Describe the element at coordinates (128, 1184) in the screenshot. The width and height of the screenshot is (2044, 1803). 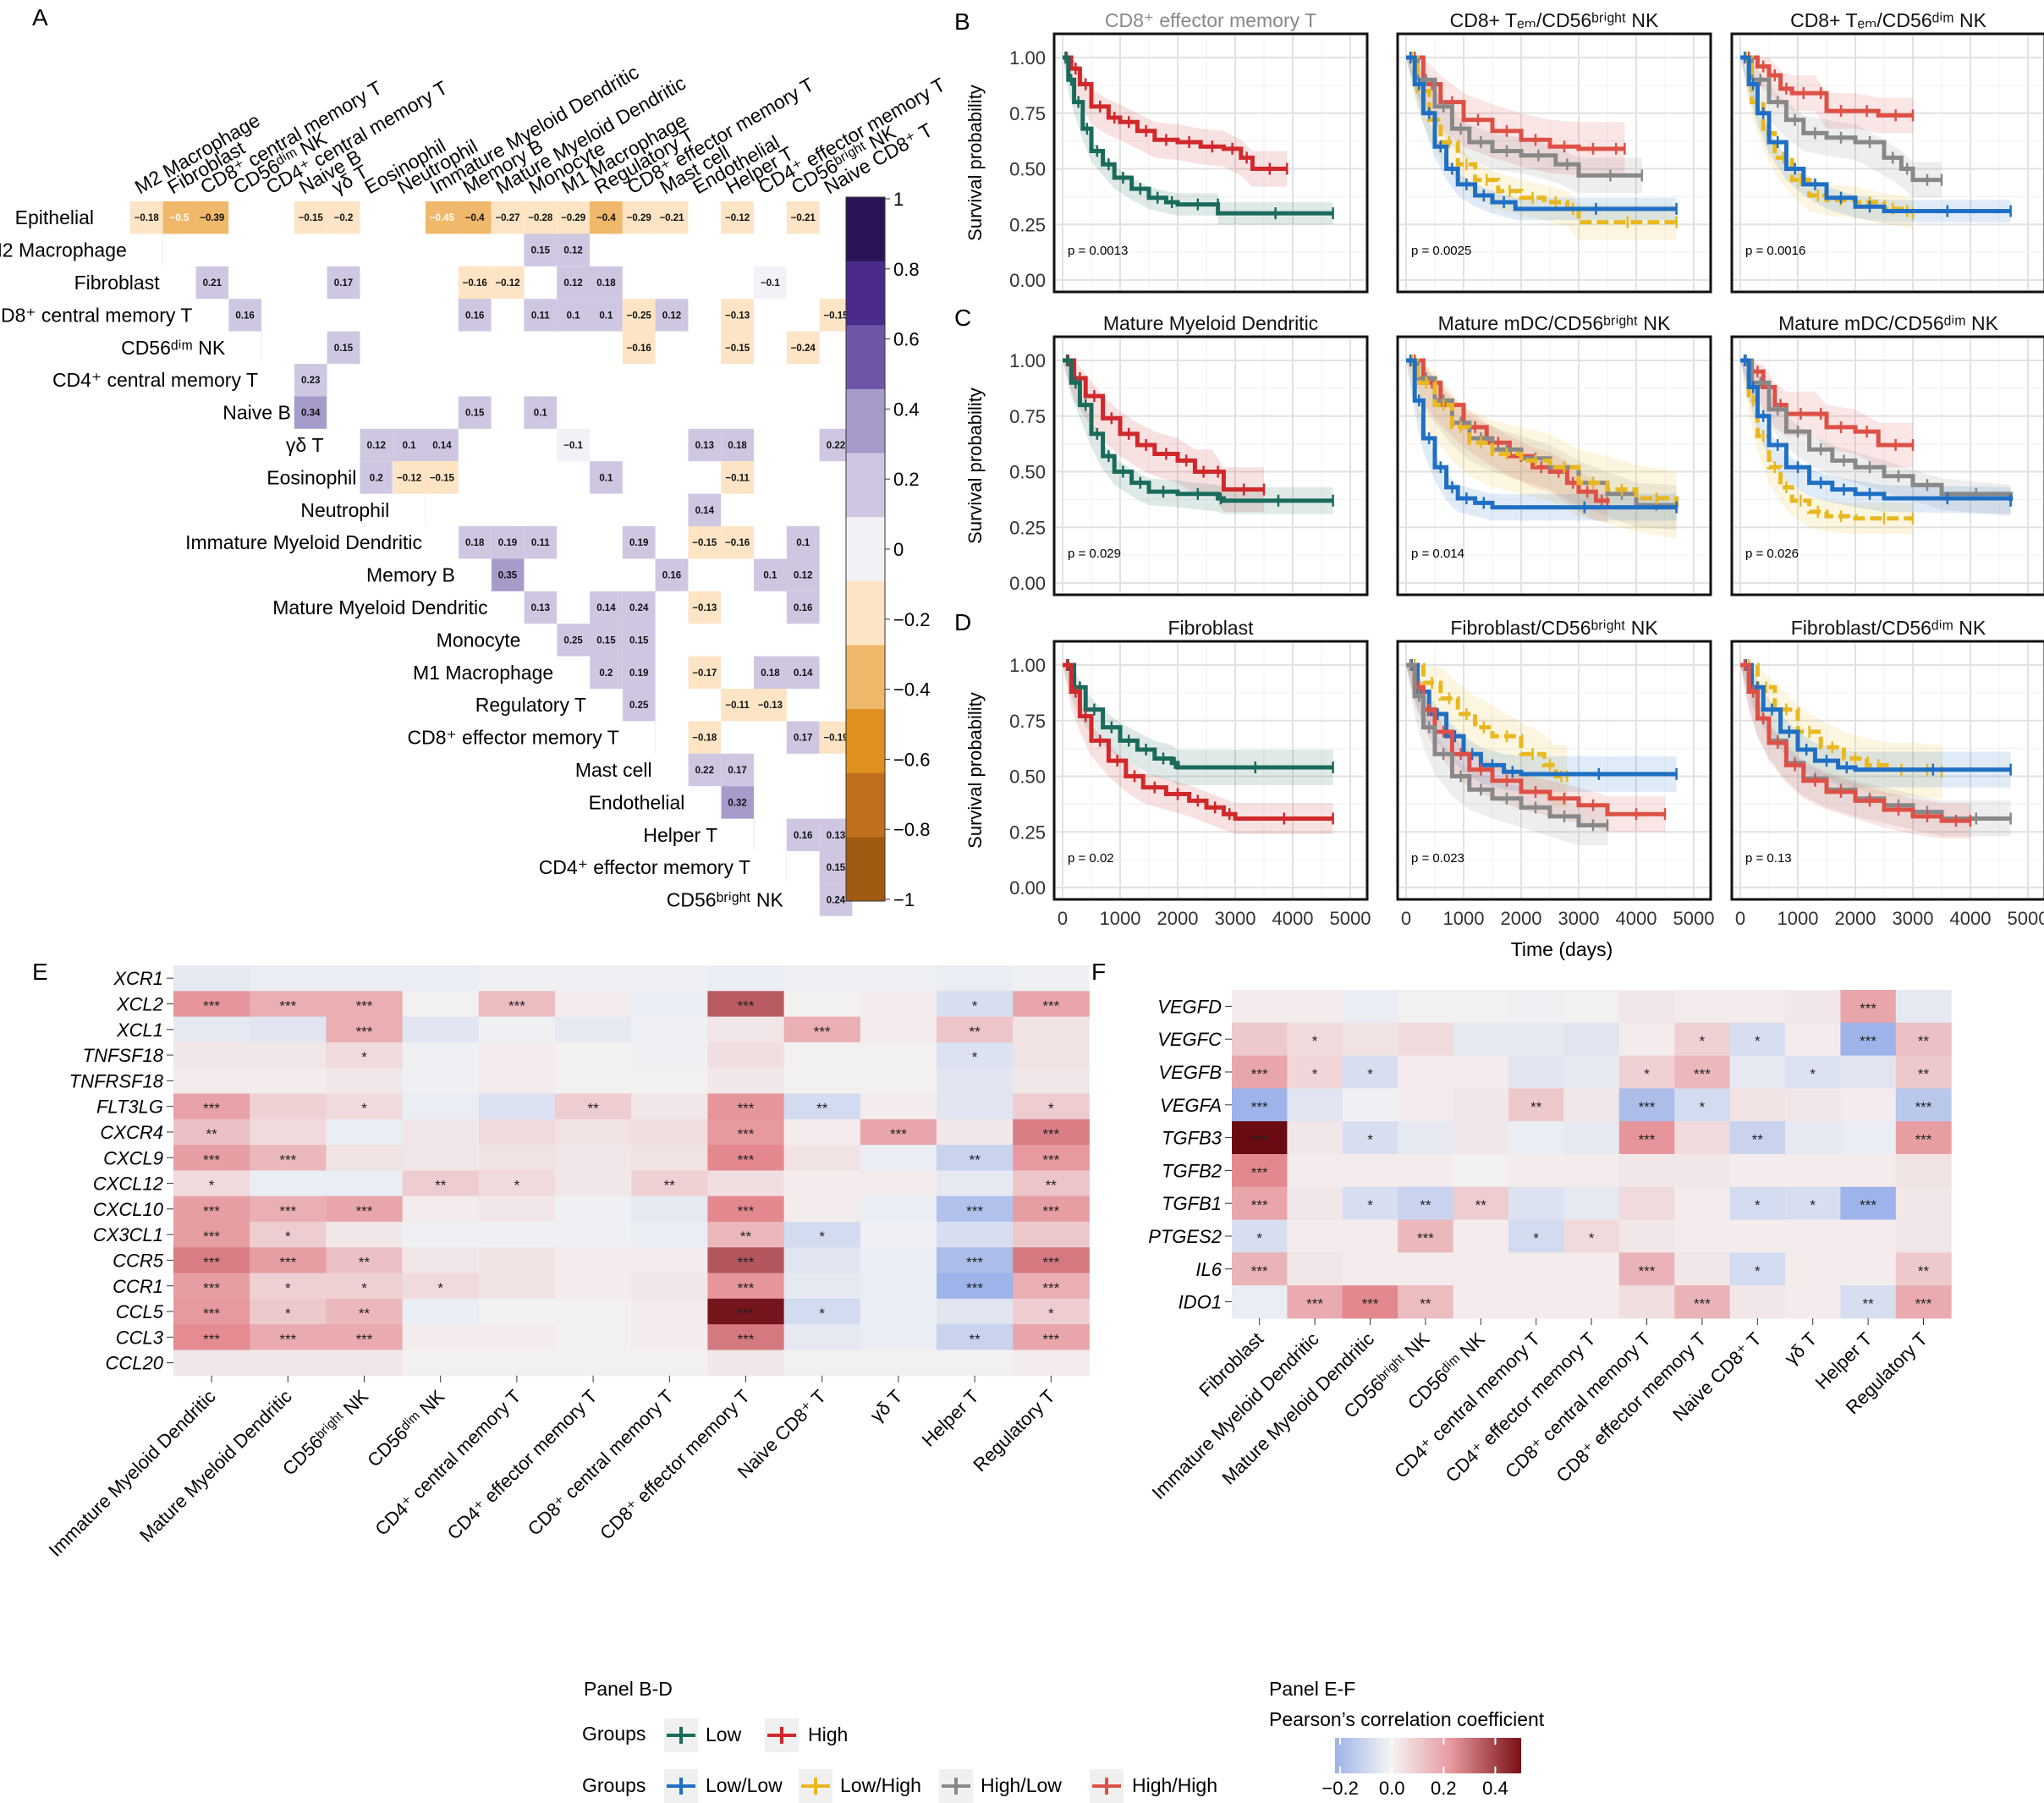
I see `row-label: CXCL12` at that location.